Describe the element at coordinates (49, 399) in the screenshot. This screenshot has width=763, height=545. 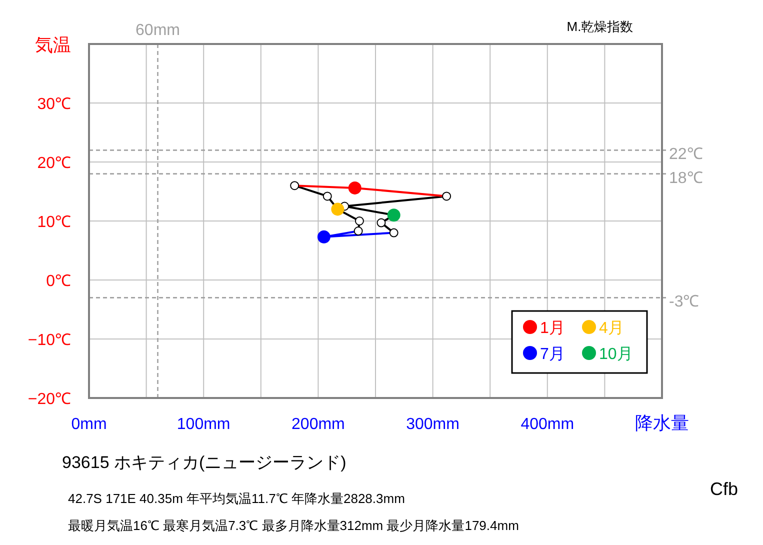
I see `y-tick-label: −20℃` at that location.